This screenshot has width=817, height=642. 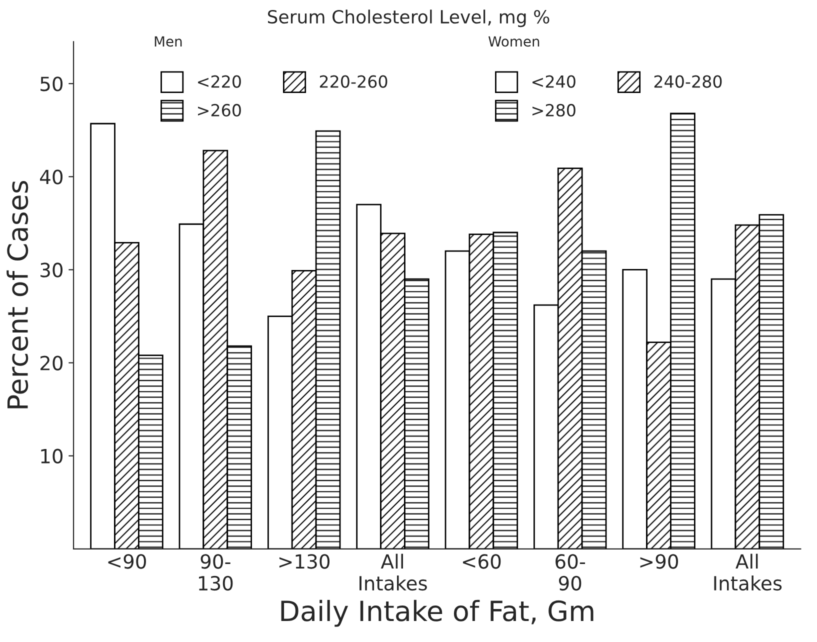 I want to click on legend-label: >260, so click(x=219, y=110).